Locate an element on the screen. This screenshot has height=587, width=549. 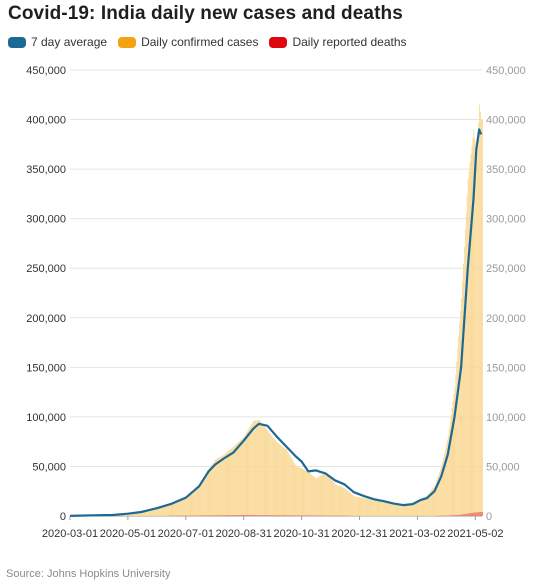
legend-label-daily-confirmed-cases: Daily confirmed cases is located at coordinates (200, 42).